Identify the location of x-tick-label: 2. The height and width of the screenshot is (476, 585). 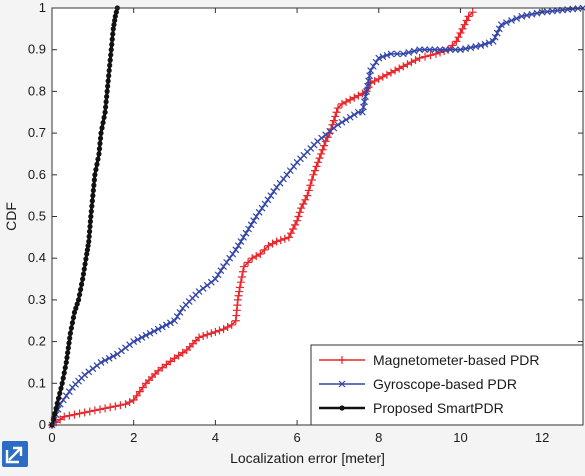
(133, 437).